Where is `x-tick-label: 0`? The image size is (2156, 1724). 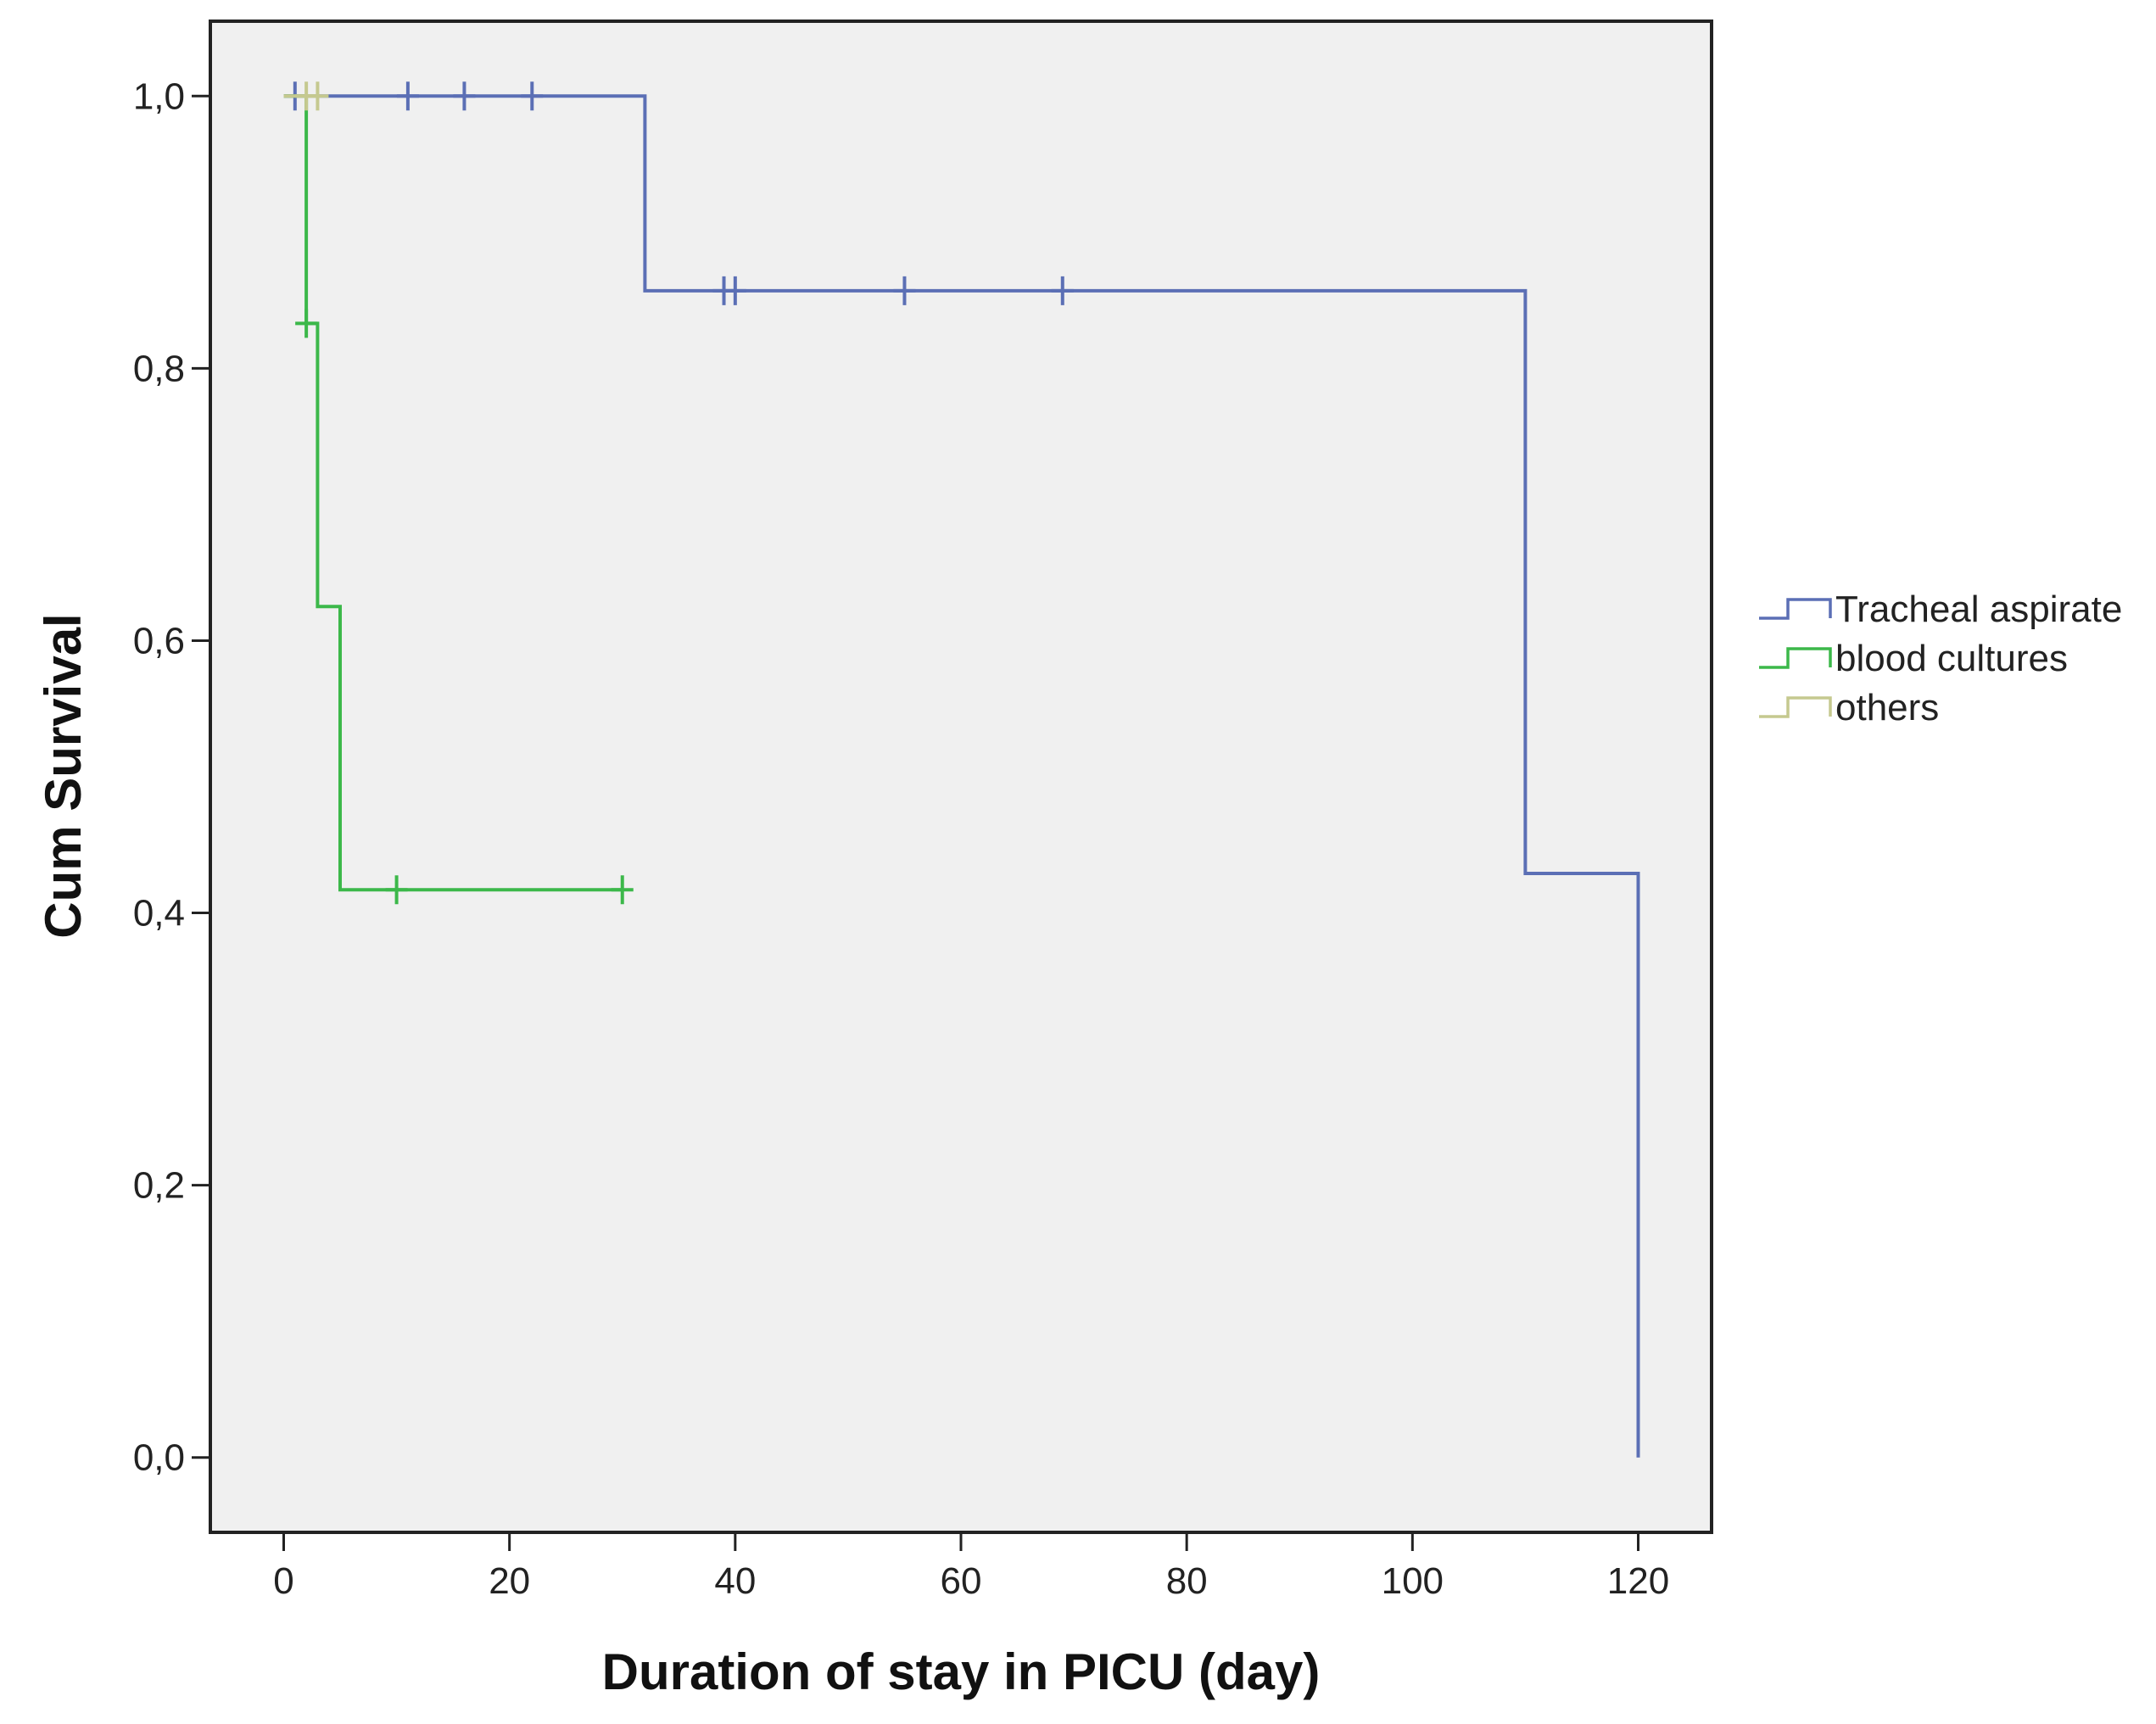 x-tick-label: 0 is located at coordinates (283, 1581).